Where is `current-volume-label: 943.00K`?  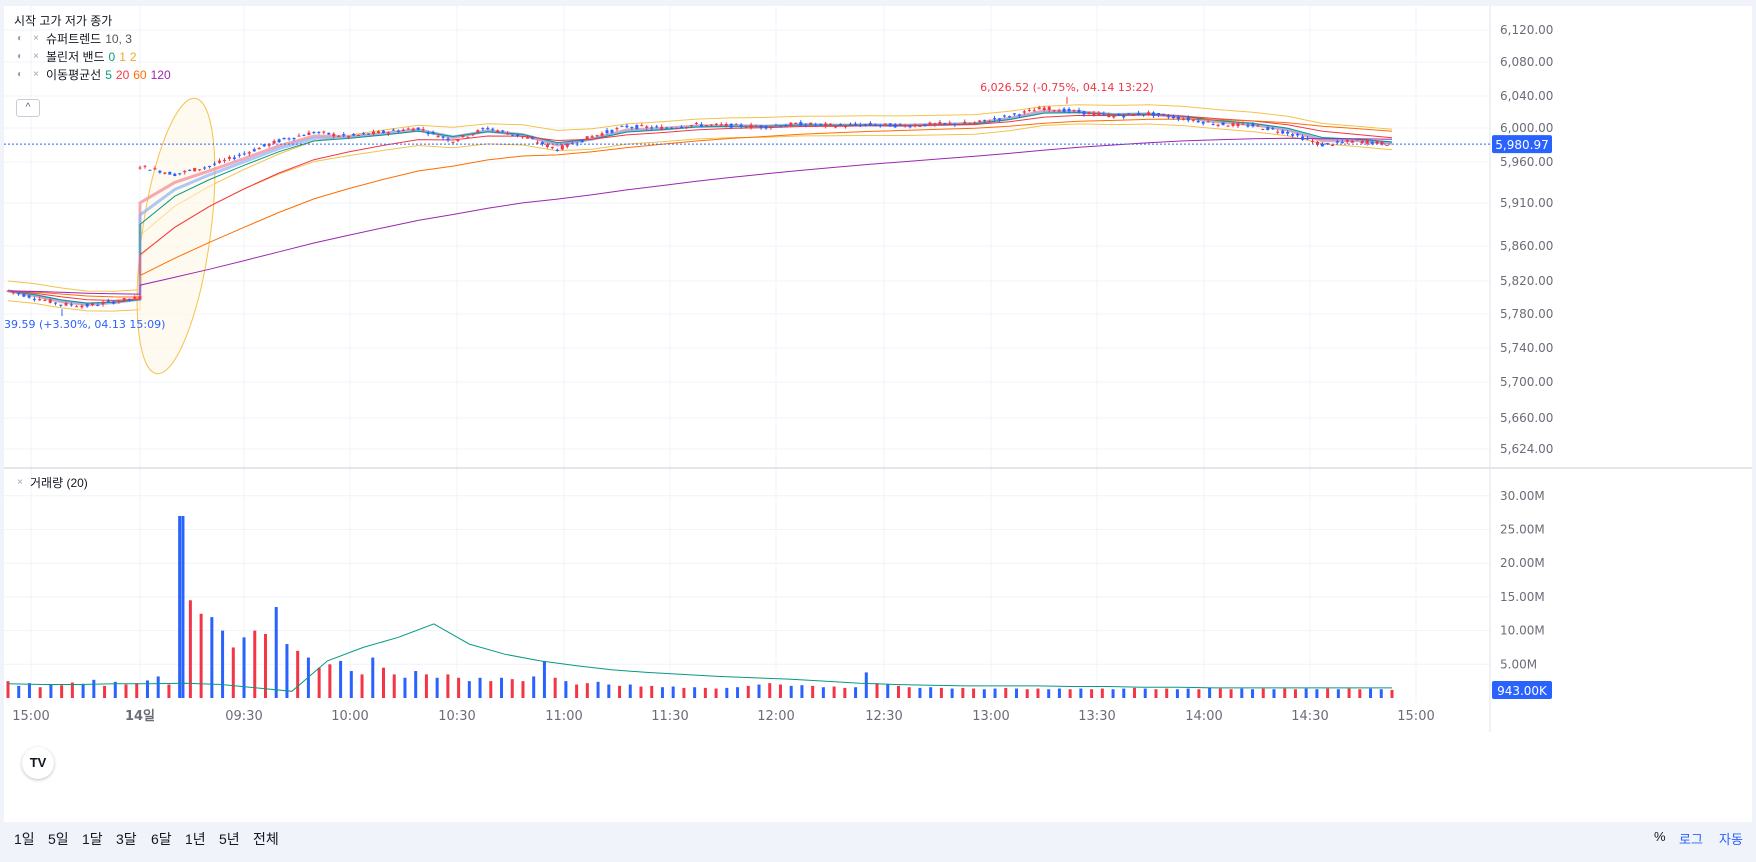 current-volume-label: 943.00K is located at coordinates (1522, 691).